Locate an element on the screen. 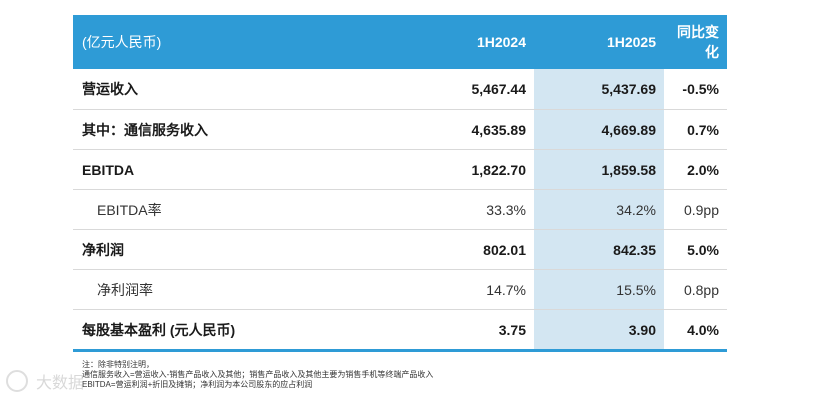  watermark-text: 大数据 is located at coordinates (60, 383).